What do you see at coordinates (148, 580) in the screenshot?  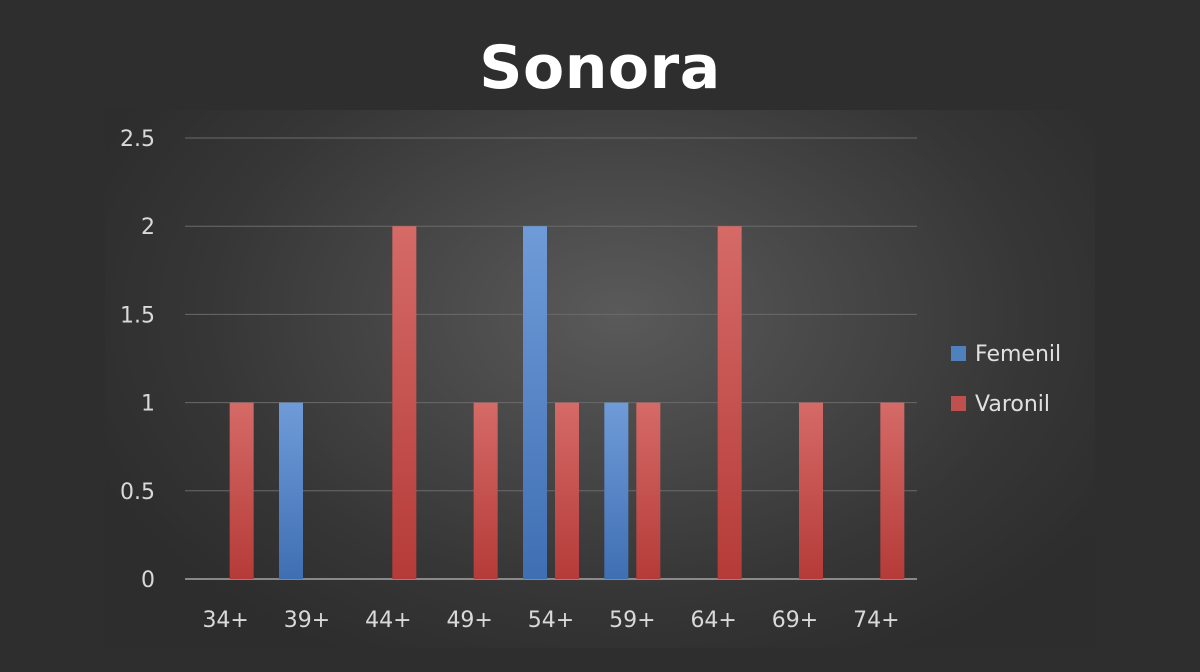 I see `y-tick-label: 0` at bounding box center [148, 580].